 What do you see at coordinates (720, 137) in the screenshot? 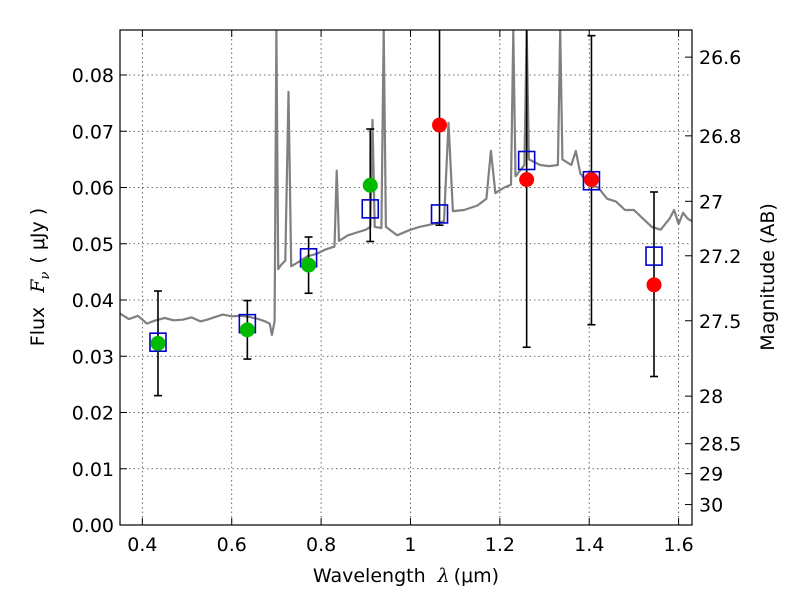
I see `right-tick-label: 26.8` at bounding box center [720, 137].